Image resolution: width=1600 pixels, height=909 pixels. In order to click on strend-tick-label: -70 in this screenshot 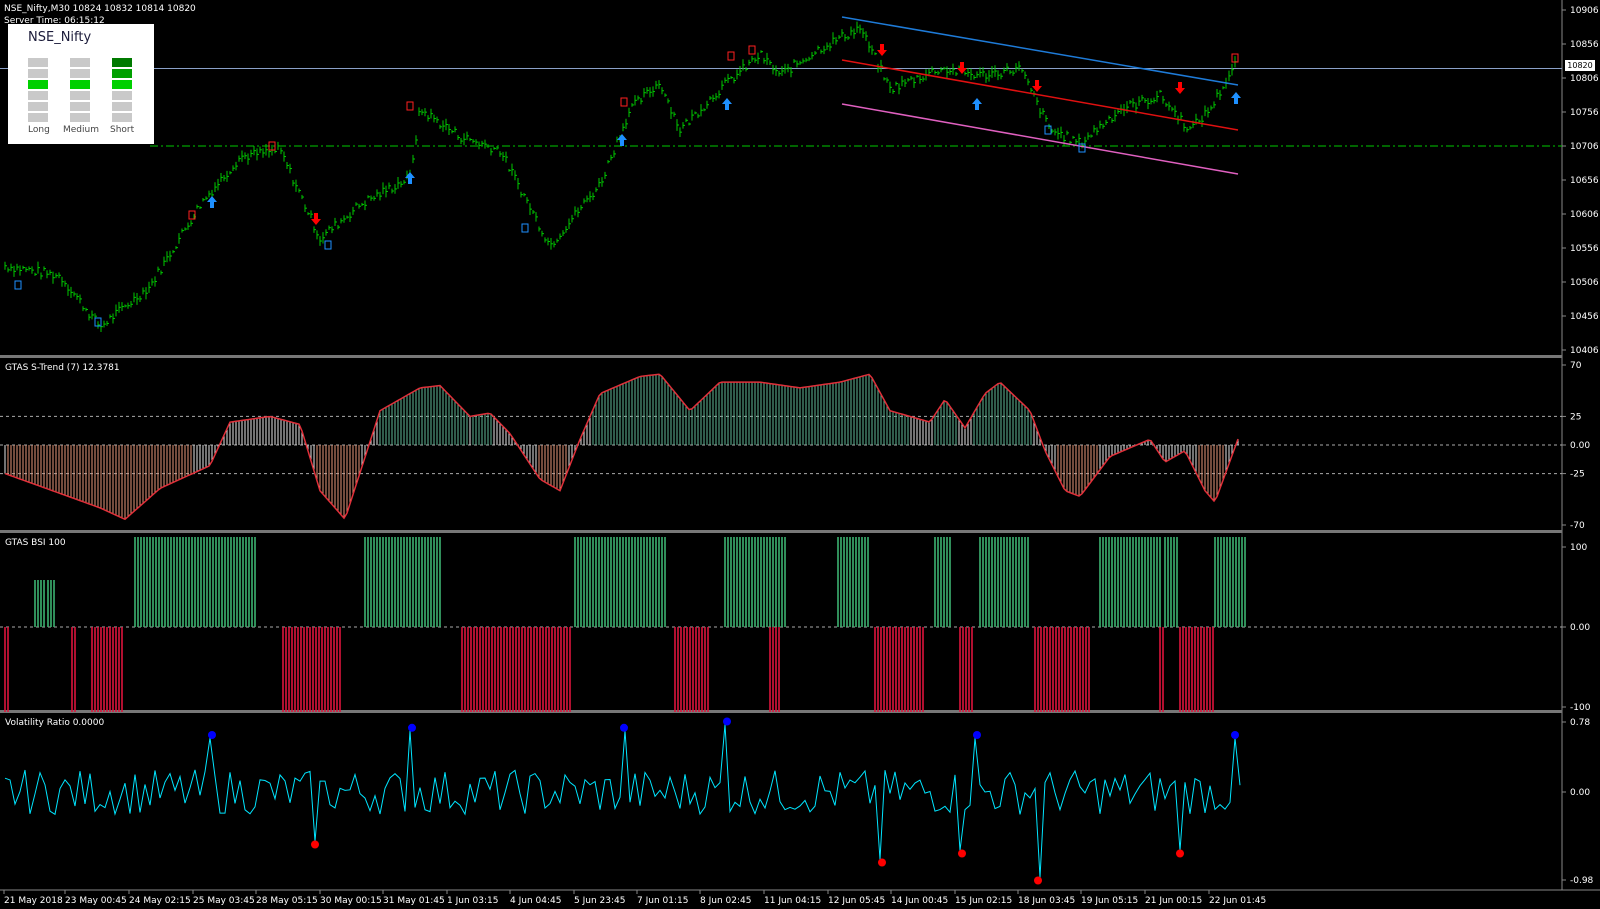, I will do `click(1577, 526)`.